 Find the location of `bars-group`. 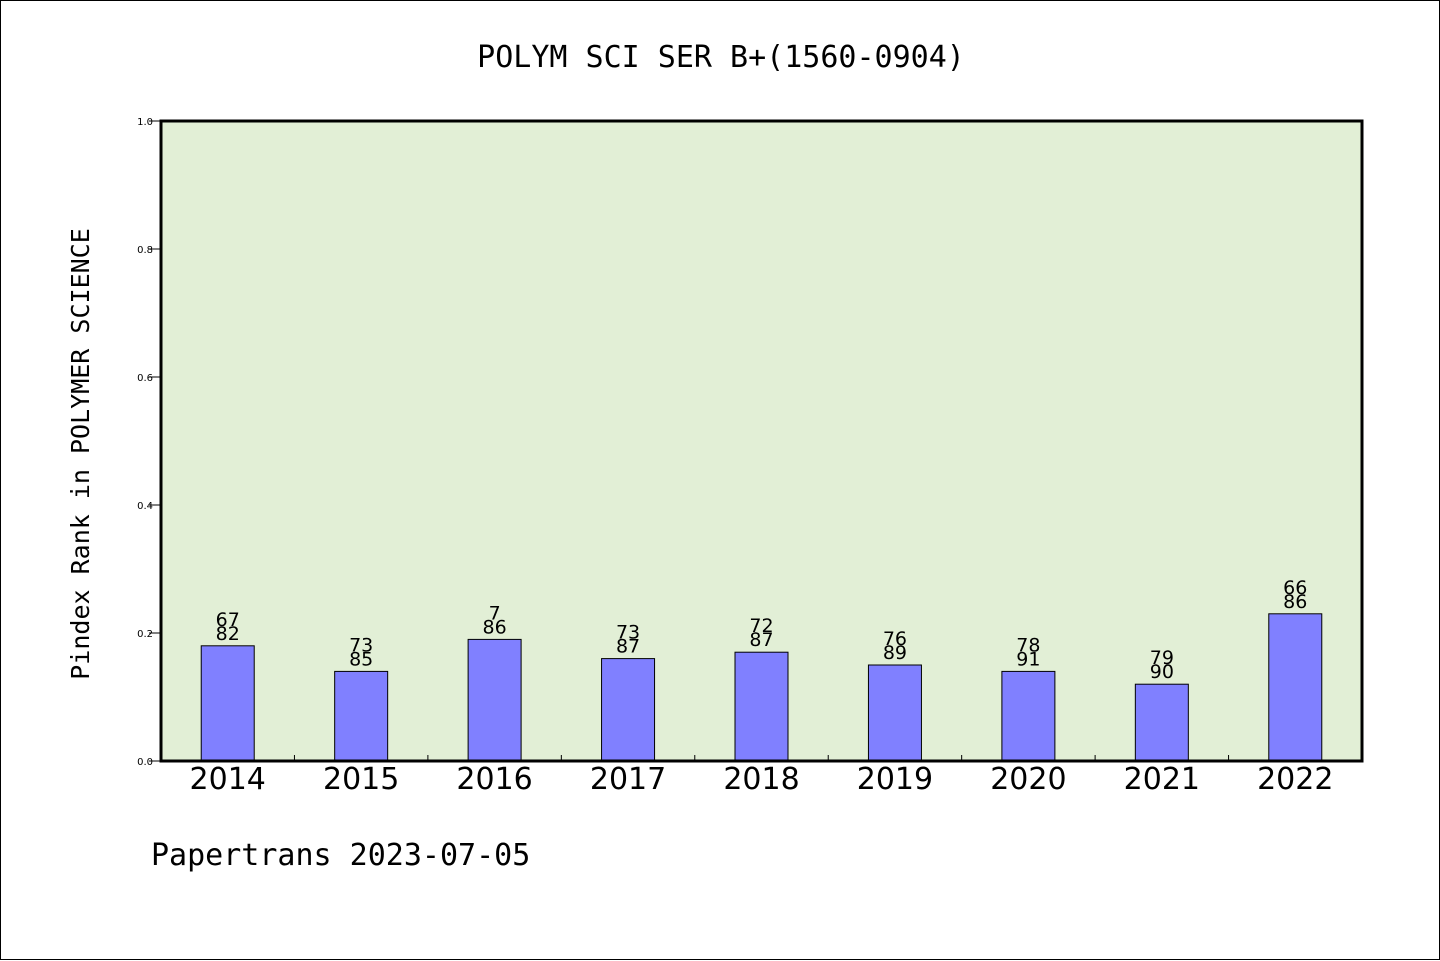

bars-group is located at coordinates (761, 687).